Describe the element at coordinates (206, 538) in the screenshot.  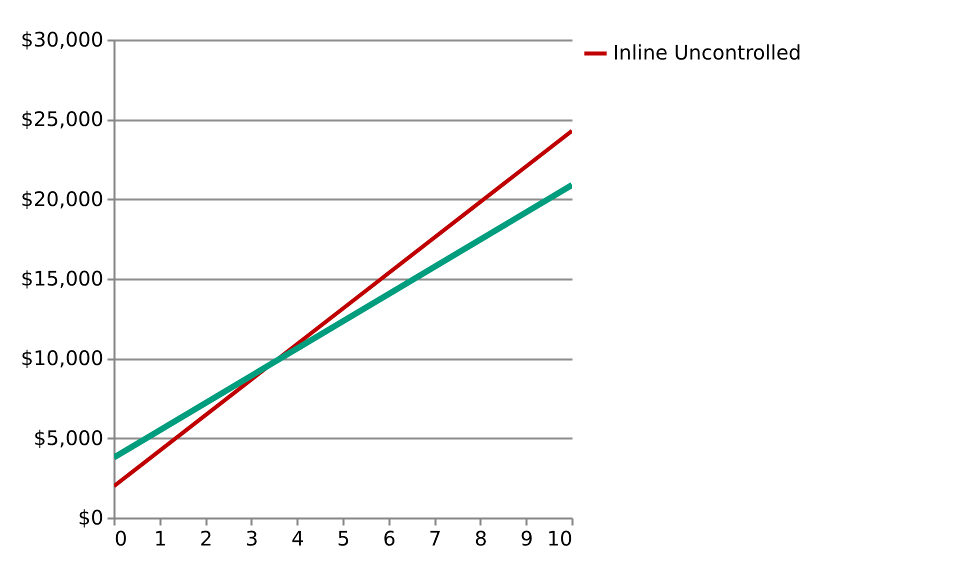
I see `x-tick-label: 2` at that location.